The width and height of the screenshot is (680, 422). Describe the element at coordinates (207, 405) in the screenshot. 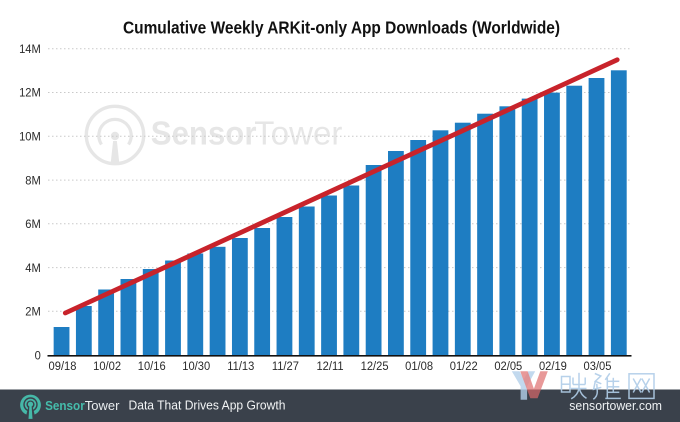

I see `svg-text: Data That Drives App Growth` at that location.